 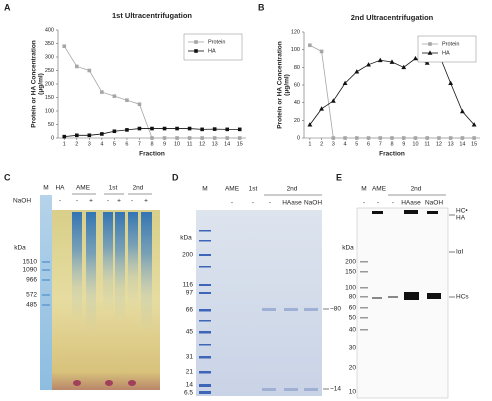 What do you see at coordinates (76, 144) in the screenshot?
I see `x-tick-label: 2` at bounding box center [76, 144].